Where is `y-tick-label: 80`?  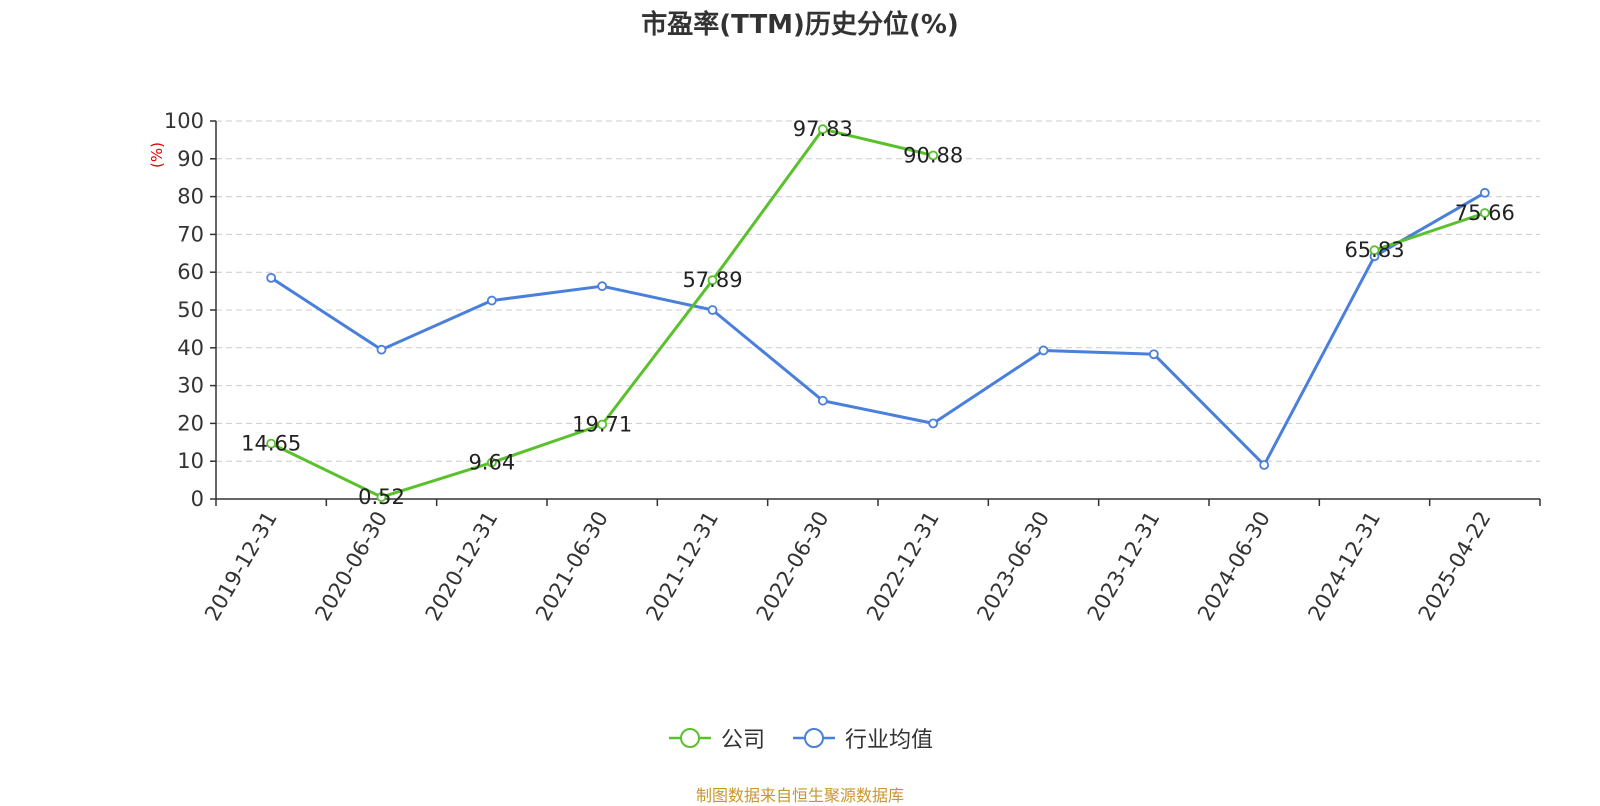
y-tick-label: 80 is located at coordinates (190, 197).